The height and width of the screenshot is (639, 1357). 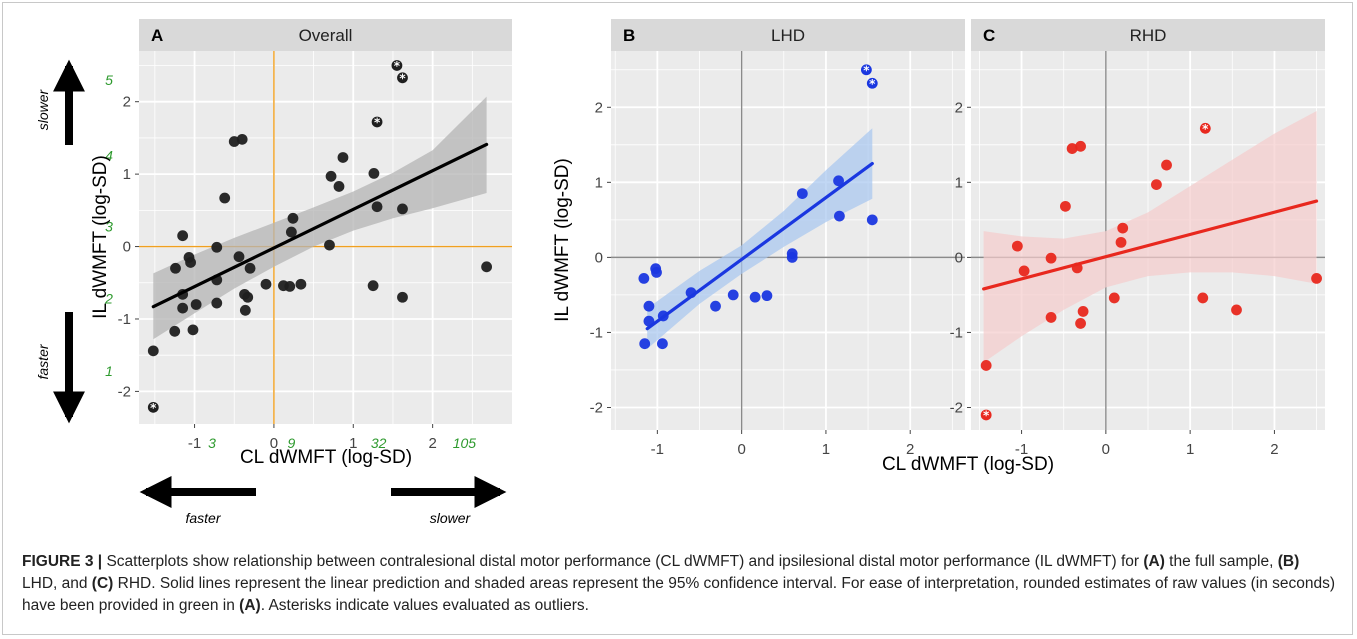 What do you see at coordinates (562, 240) in the screenshot?
I see `y-axis-title: IL dWMFT (log-SD)` at bounding box center [562, 240].